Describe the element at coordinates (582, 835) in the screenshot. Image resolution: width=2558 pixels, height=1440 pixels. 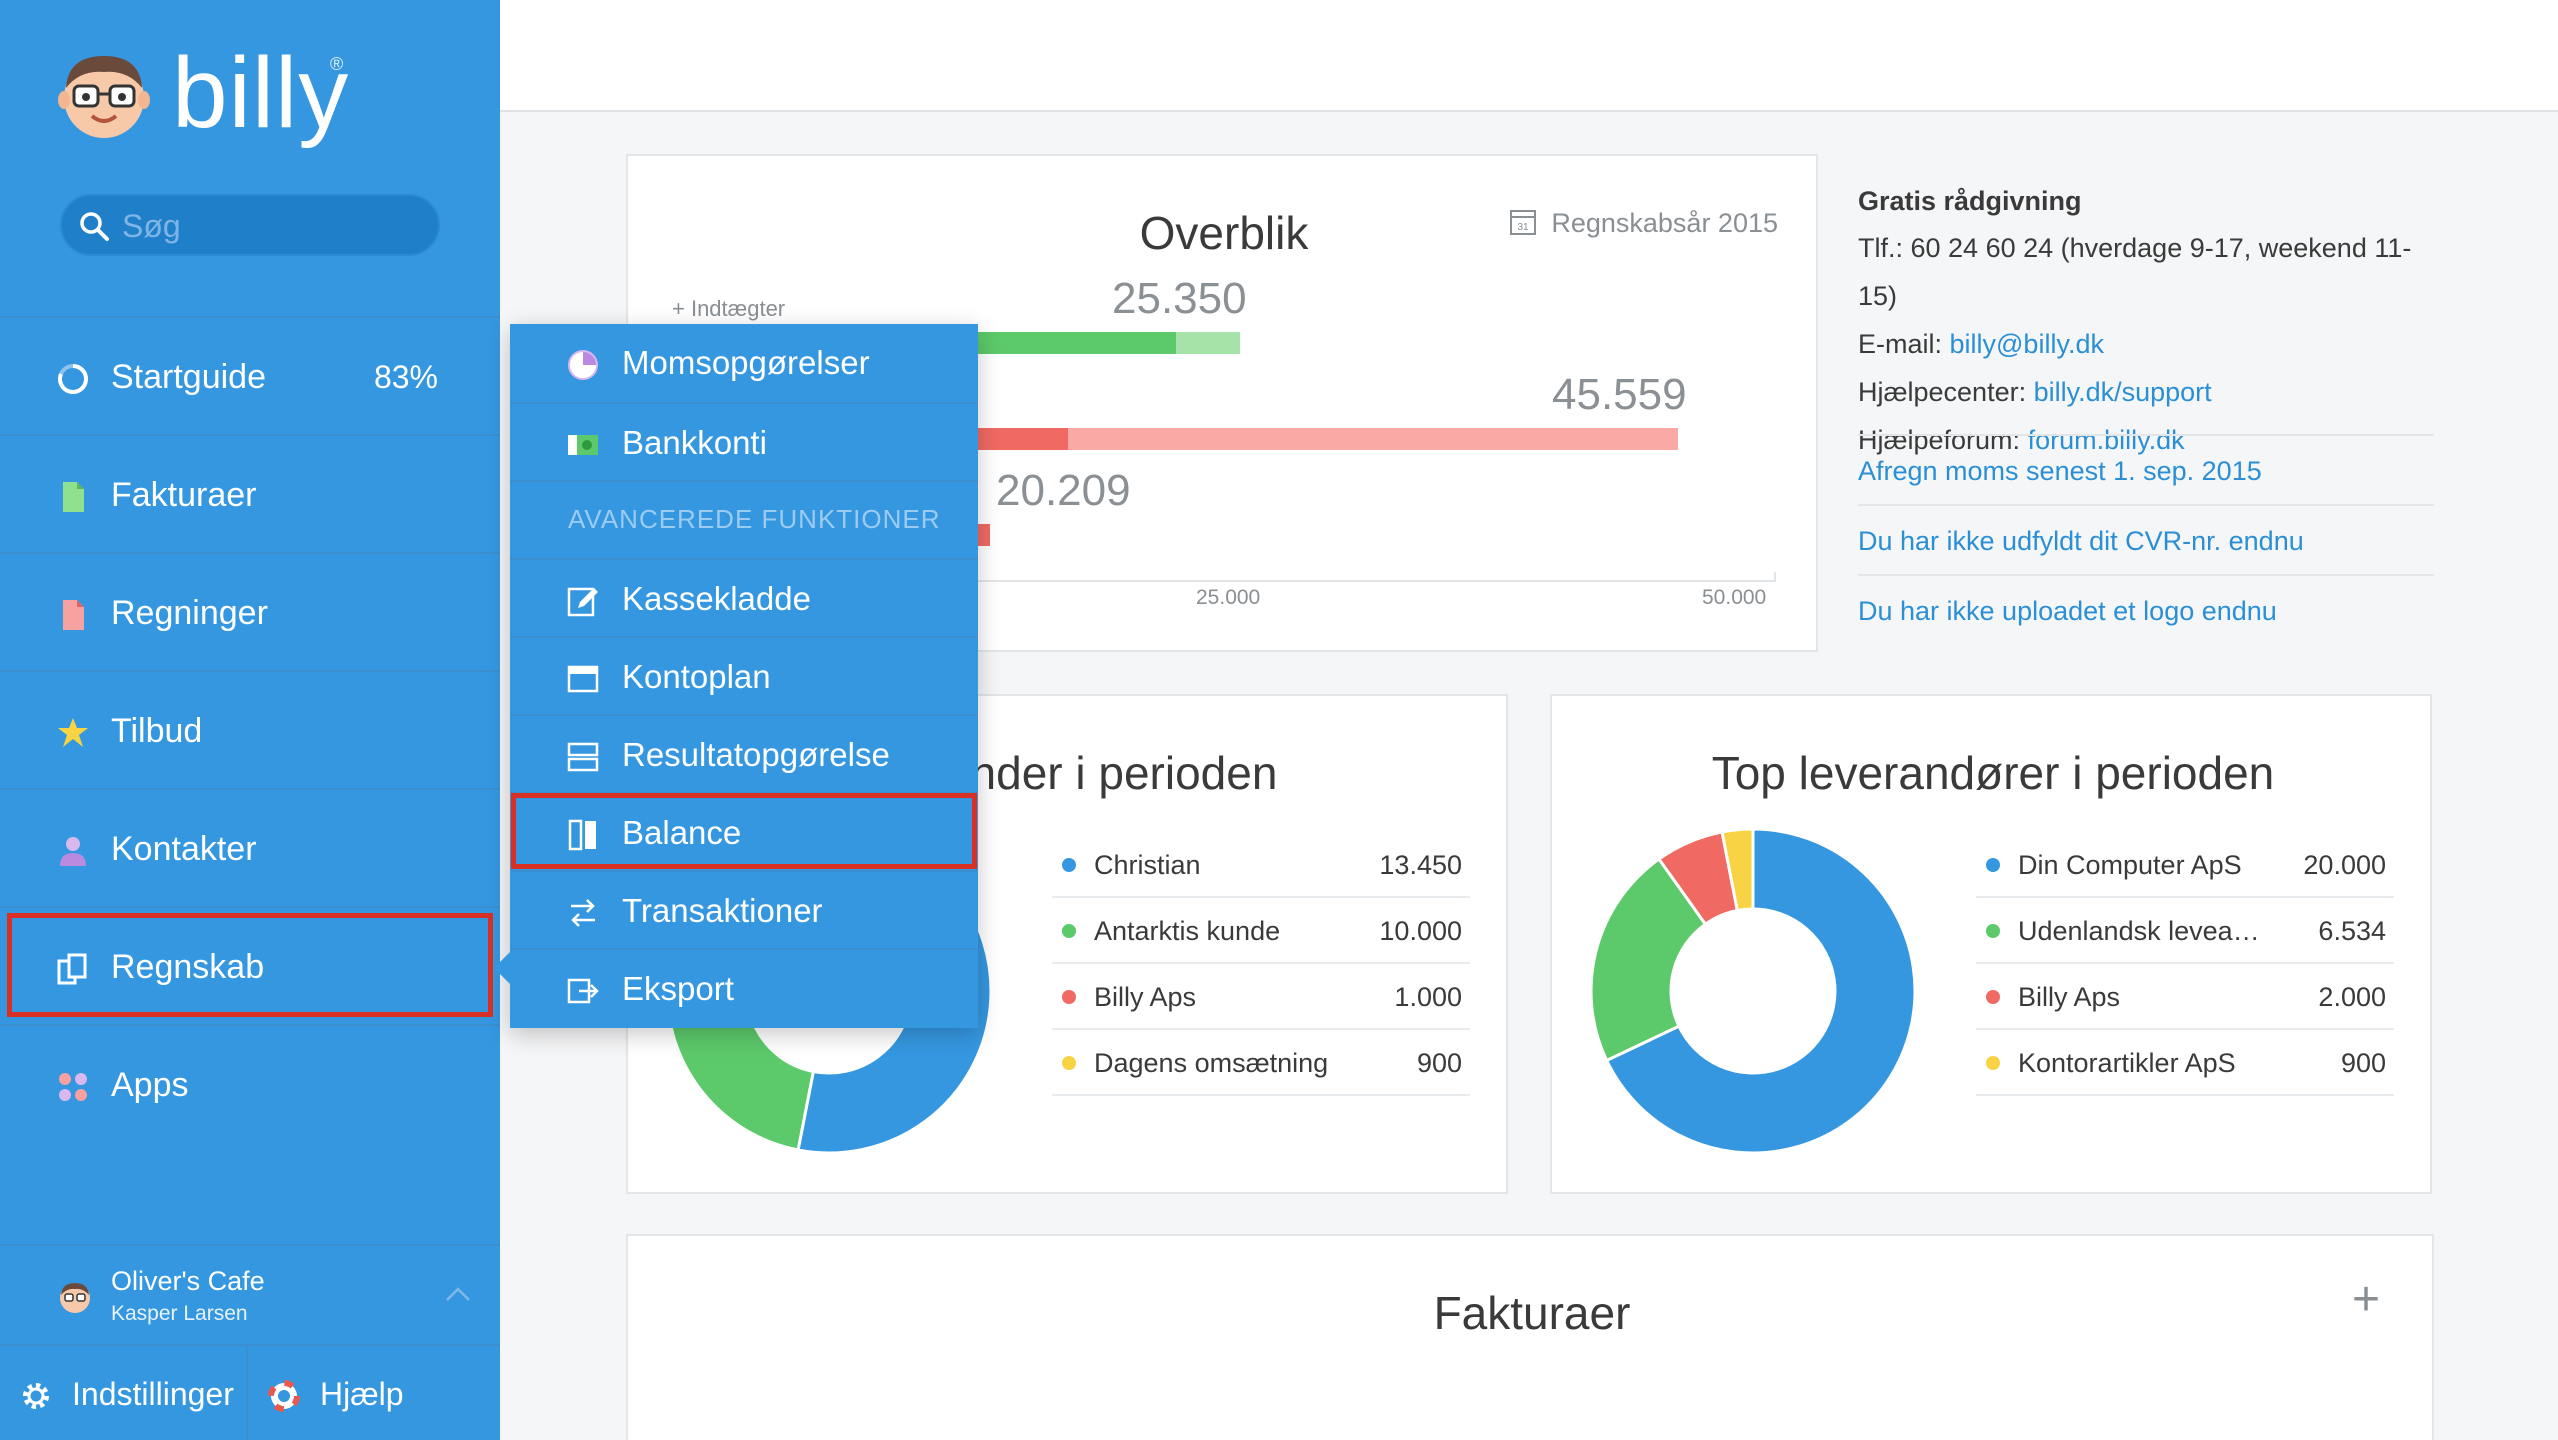
I see `balance-columns-icon` at that location.